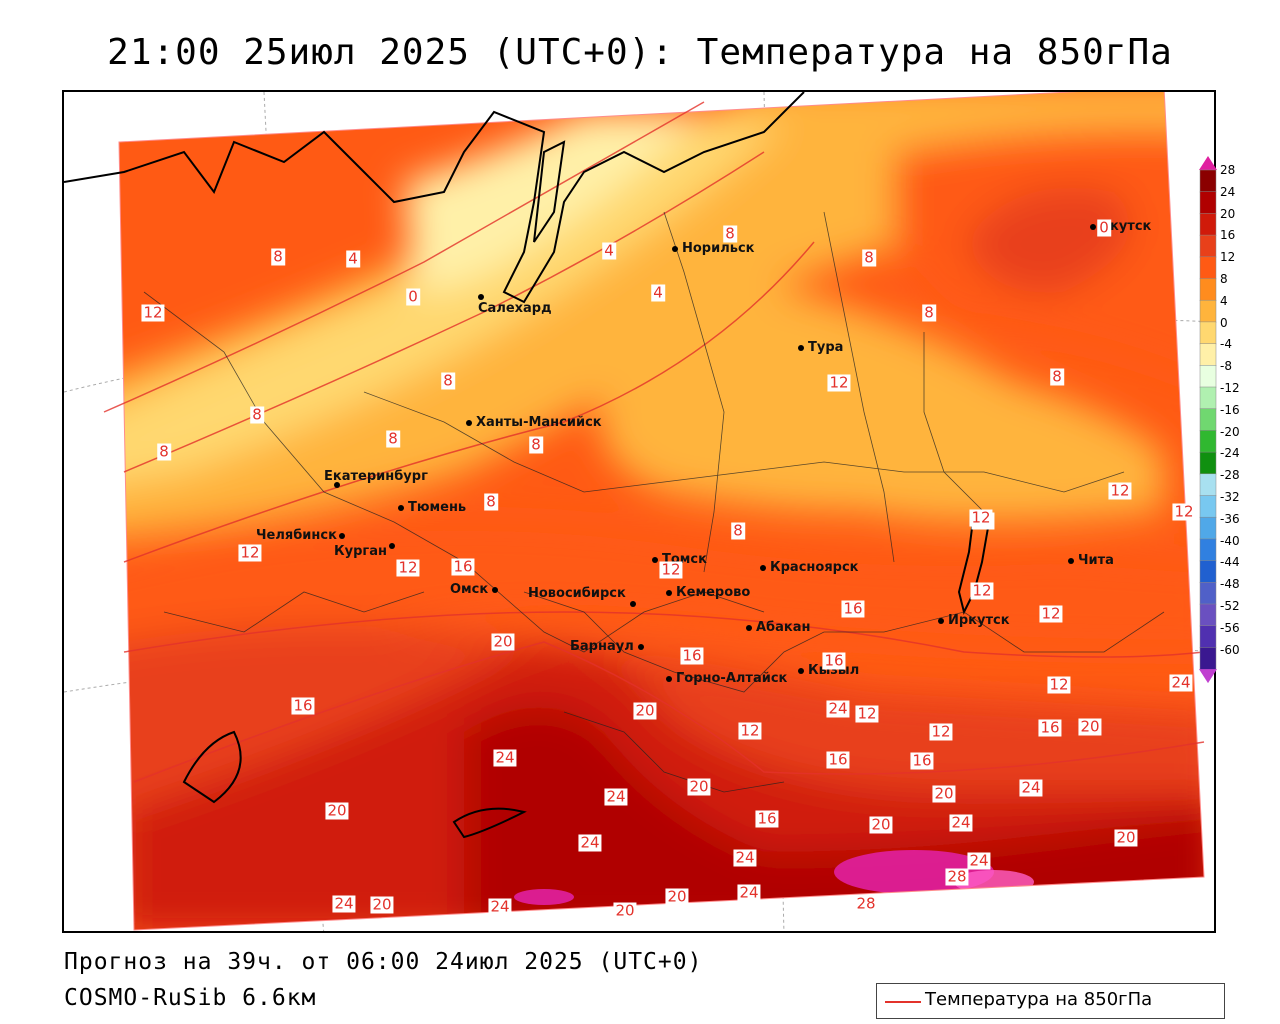 This screenshot has height=1024, width=1280. I want to click on city-kemerovo: Кемерово, so click(708, 592).